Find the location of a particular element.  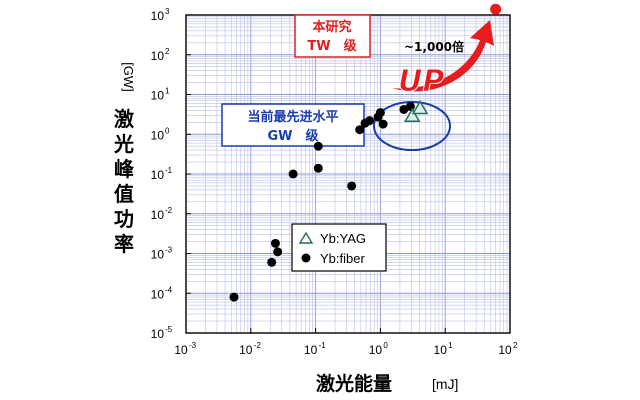

y-tick-exponent: -5 is located at coordinates (169, 329).